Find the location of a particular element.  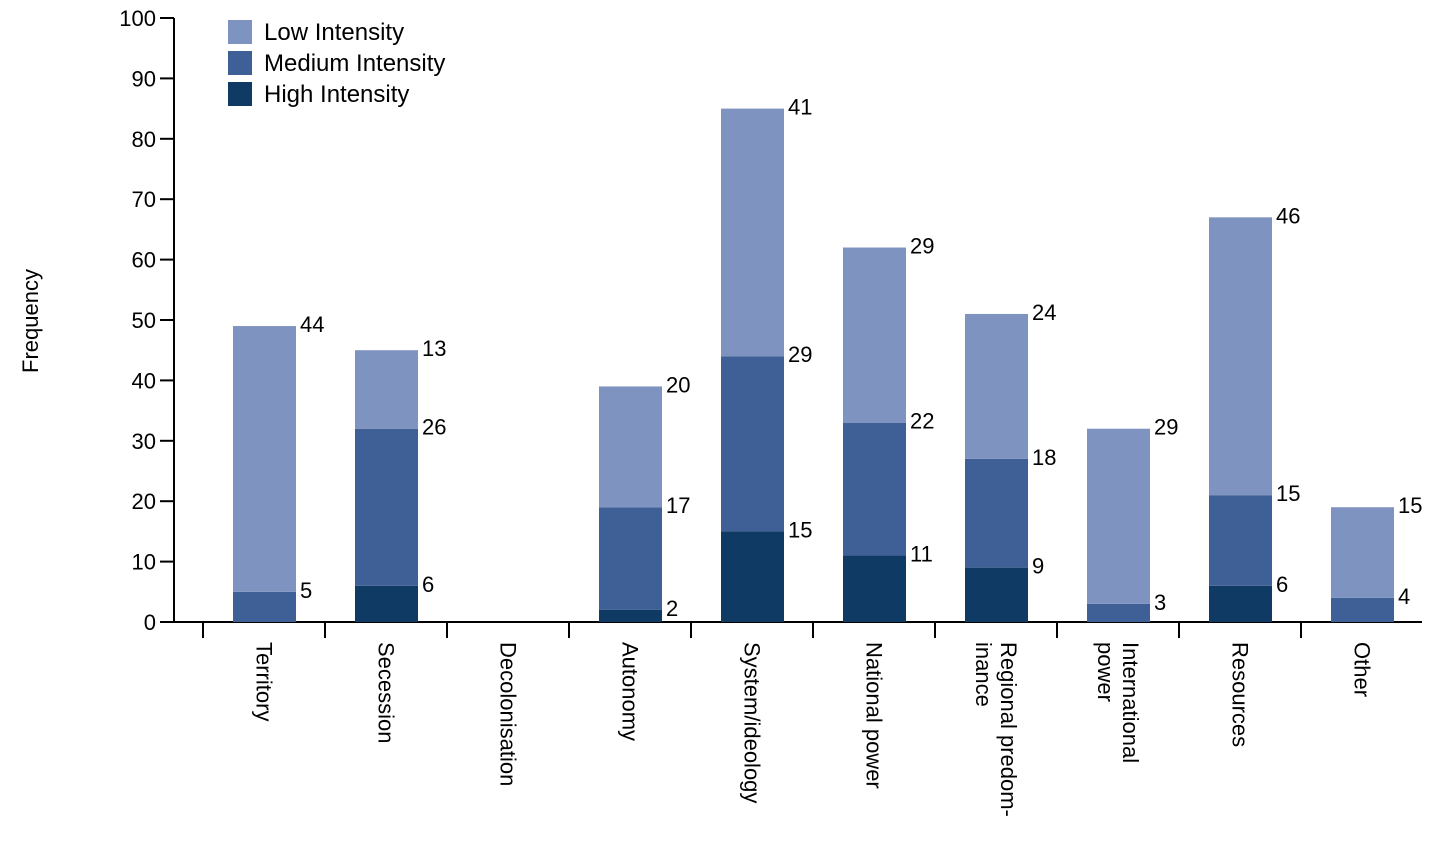

data-label: 41 is located at coordinates (800, 107).